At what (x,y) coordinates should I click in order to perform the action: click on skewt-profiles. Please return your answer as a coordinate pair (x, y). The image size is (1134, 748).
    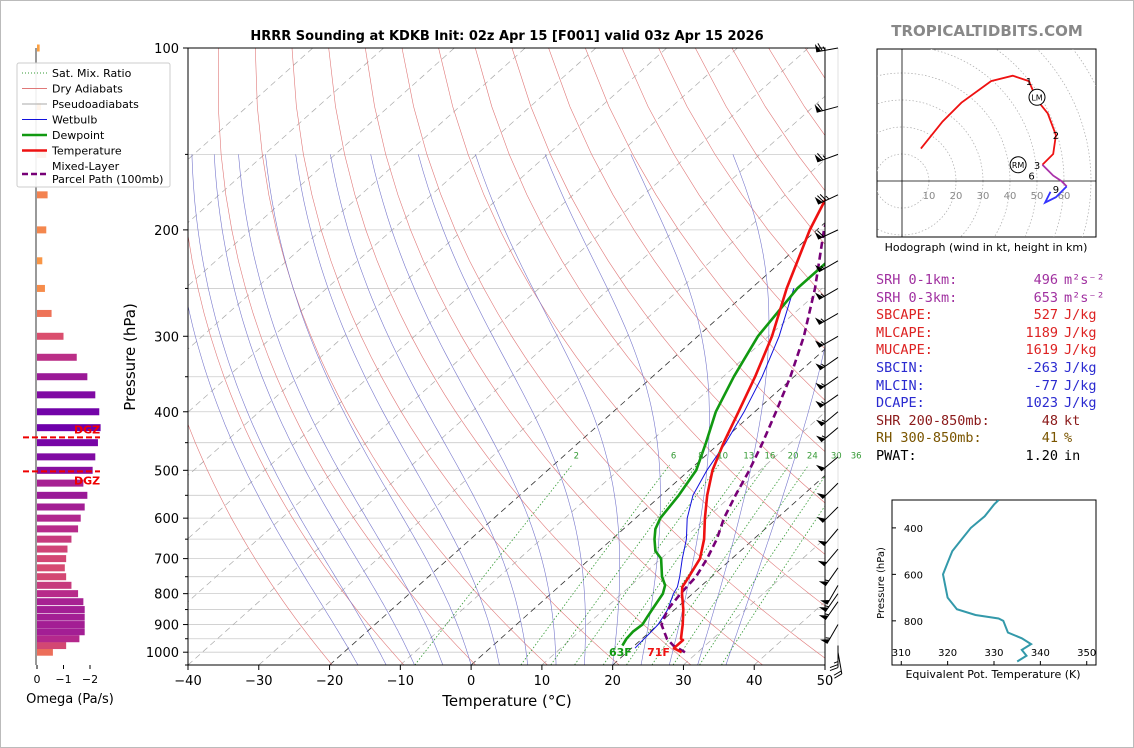
    Looking at the image, I should click on (723, 425).